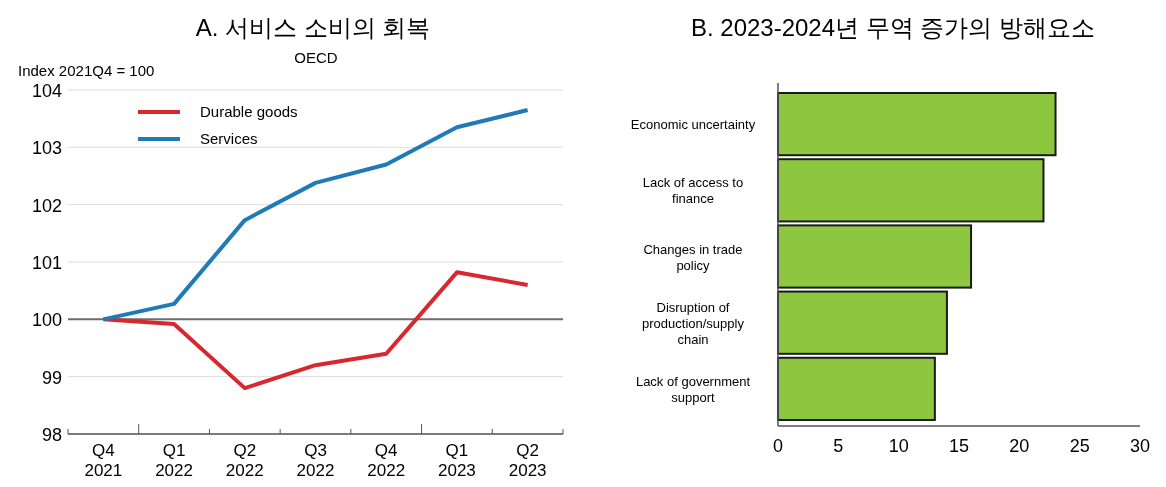 The width and height of the screenshot is (1166, 487). I want to click on x-tick-label: Q3 2022, so click(315, 460).